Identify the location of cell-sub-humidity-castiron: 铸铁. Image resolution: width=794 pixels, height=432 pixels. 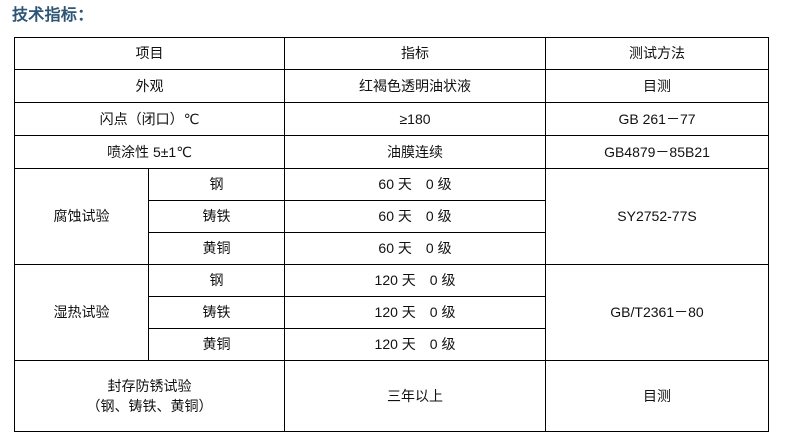
(216, 312).